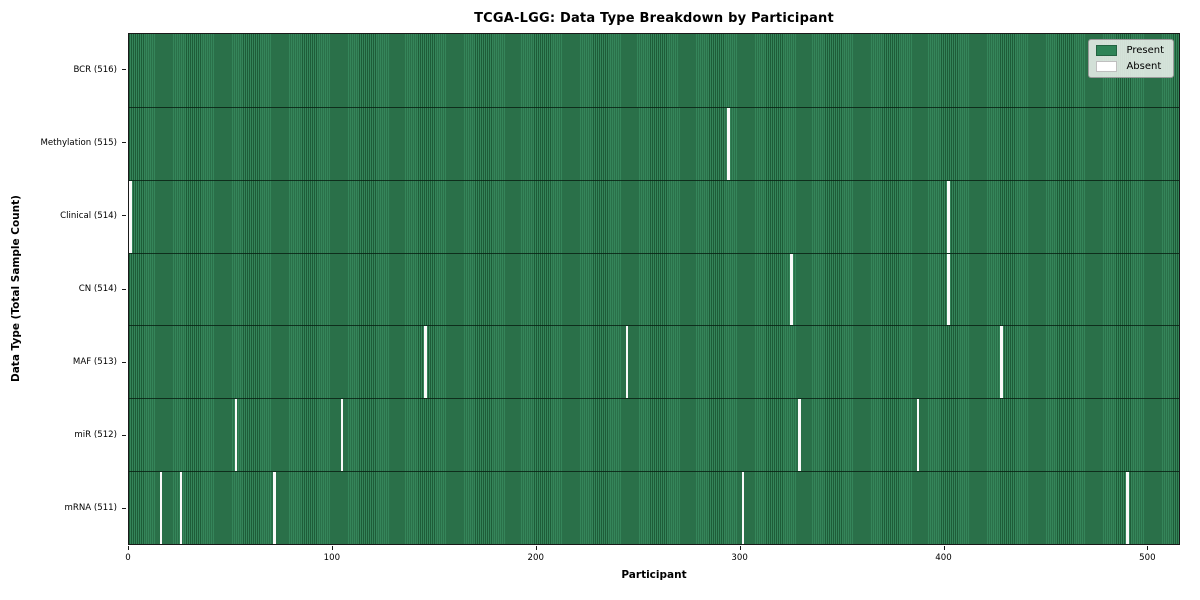 The width and height of the screenshot is (1200, 600). What do you see at coordinates (654, 143) in the screenshot?
I see `row-methylation` at bounding box center [654, 143].